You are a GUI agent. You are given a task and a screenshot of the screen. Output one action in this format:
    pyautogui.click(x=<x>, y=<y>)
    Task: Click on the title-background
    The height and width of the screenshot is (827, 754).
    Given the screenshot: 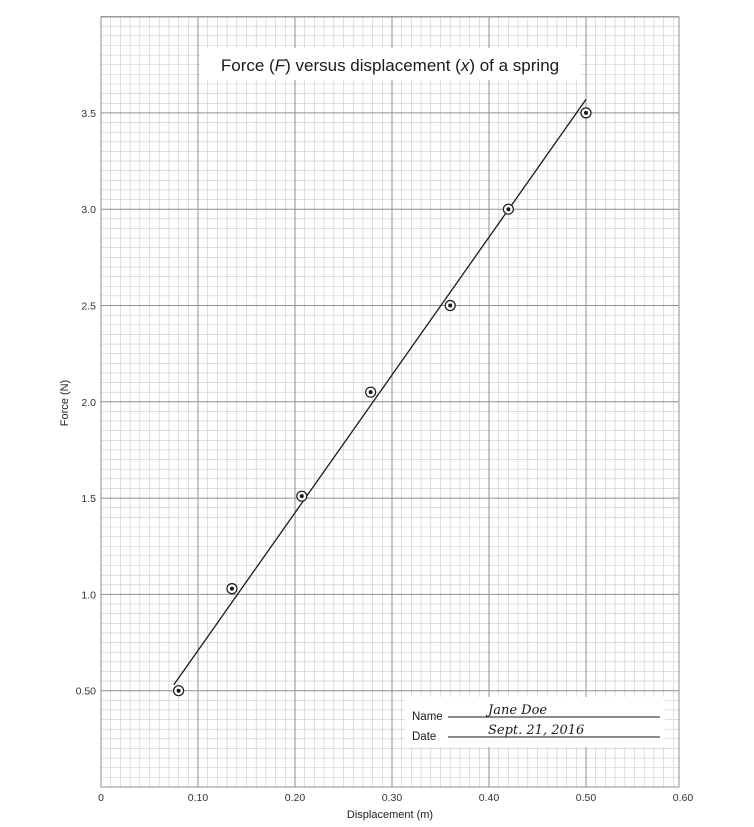 What is the action you would take?
    pyautogui.click(x=390, y=64)
    